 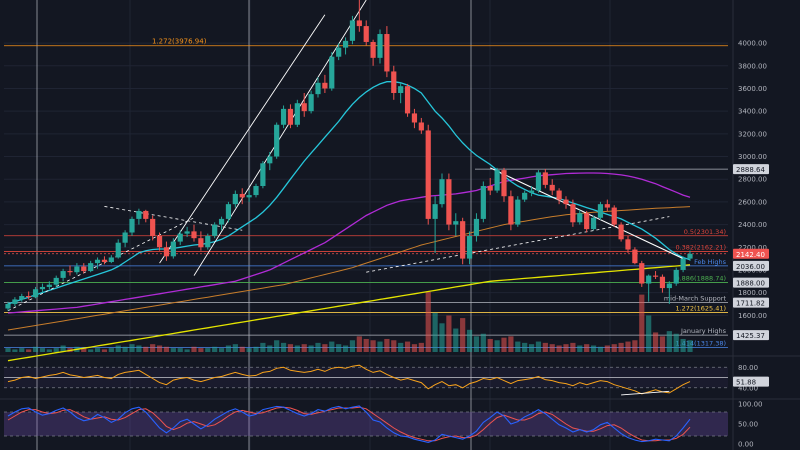 What do you see at coordinates (752, 202) in the screenshot?
I see `price-tick-label: 2600.00` at bounding box center [752, 202].